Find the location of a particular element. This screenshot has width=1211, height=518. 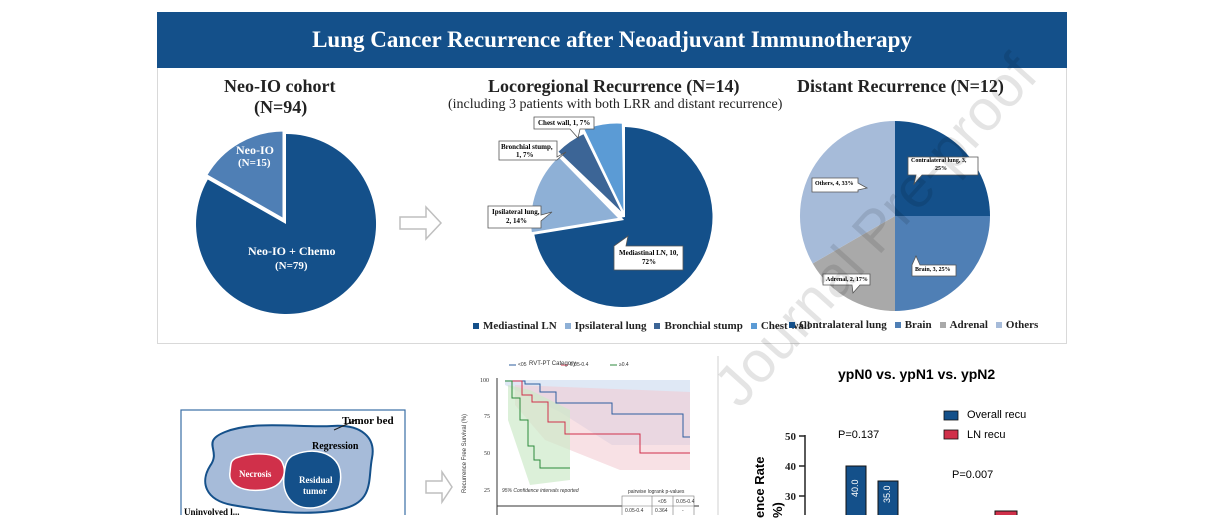

callout-adrenal is located at coordinates (846, 283).